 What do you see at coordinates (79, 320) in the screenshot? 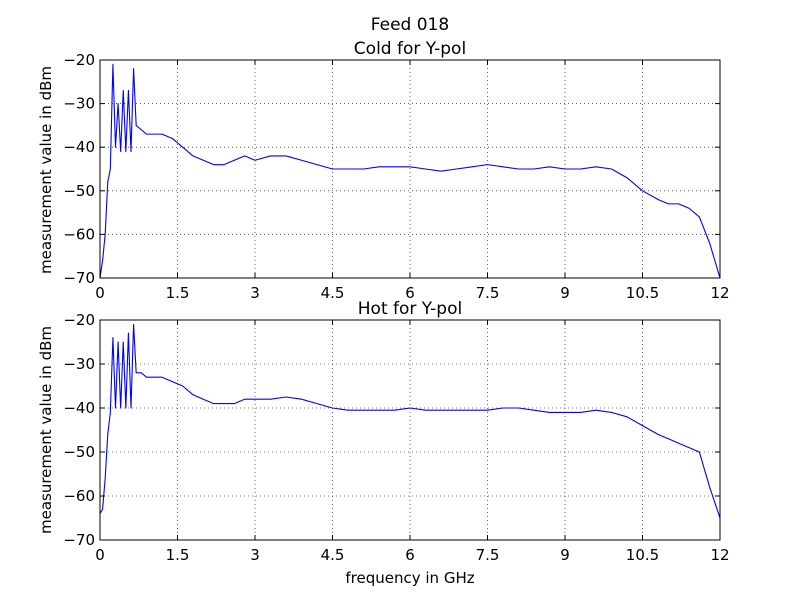
I see `hot-ytick-label: −20` at bounding box center [79, 320].